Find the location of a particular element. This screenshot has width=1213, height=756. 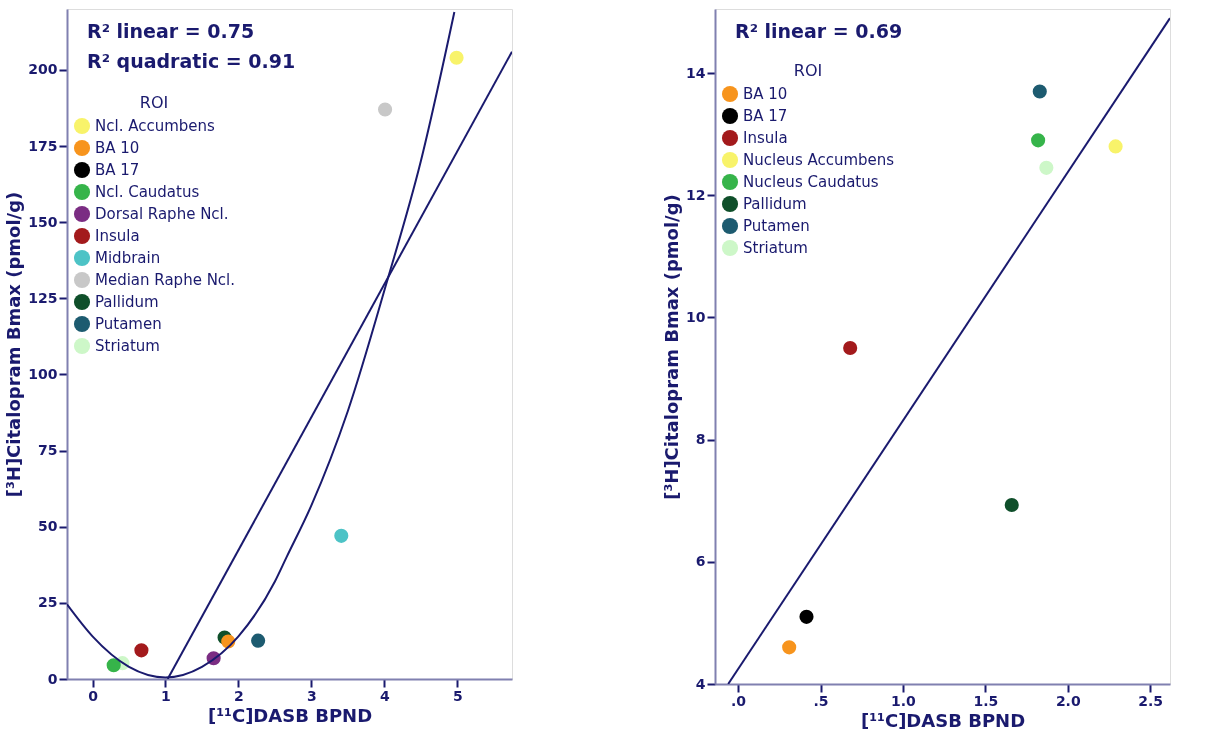

x-tick-label: 2 is located at coordinates (239, 695).